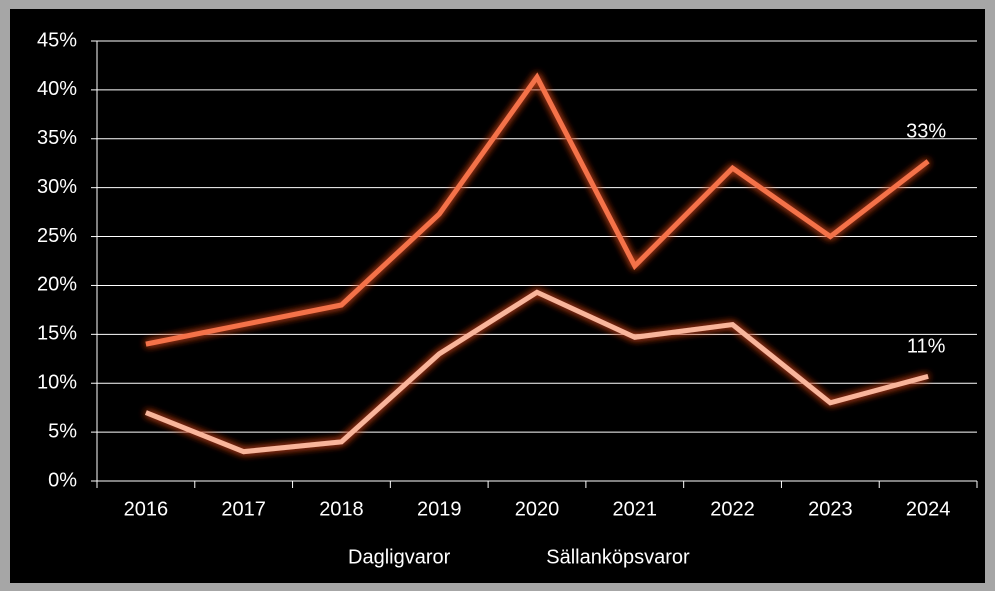  What do you see at coordinates (635, 509) in the screenshot?
I see `x-tick-label: 2021` at bounding box center [635, 509].